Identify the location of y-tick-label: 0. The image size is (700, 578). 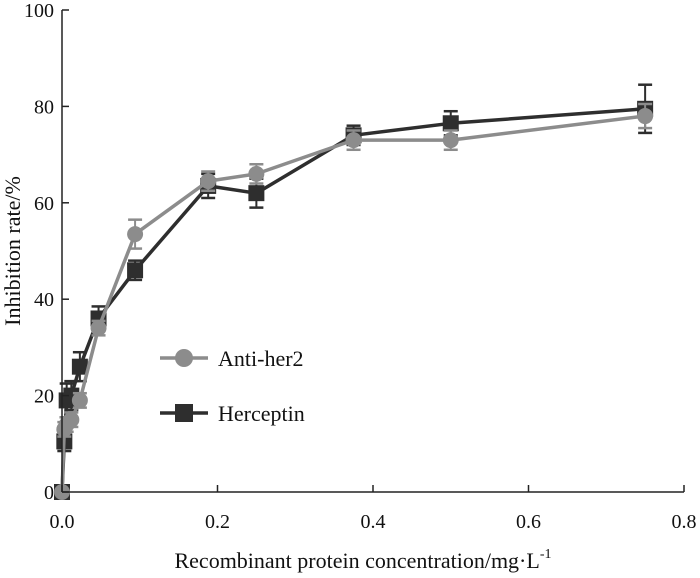
(49, 493).